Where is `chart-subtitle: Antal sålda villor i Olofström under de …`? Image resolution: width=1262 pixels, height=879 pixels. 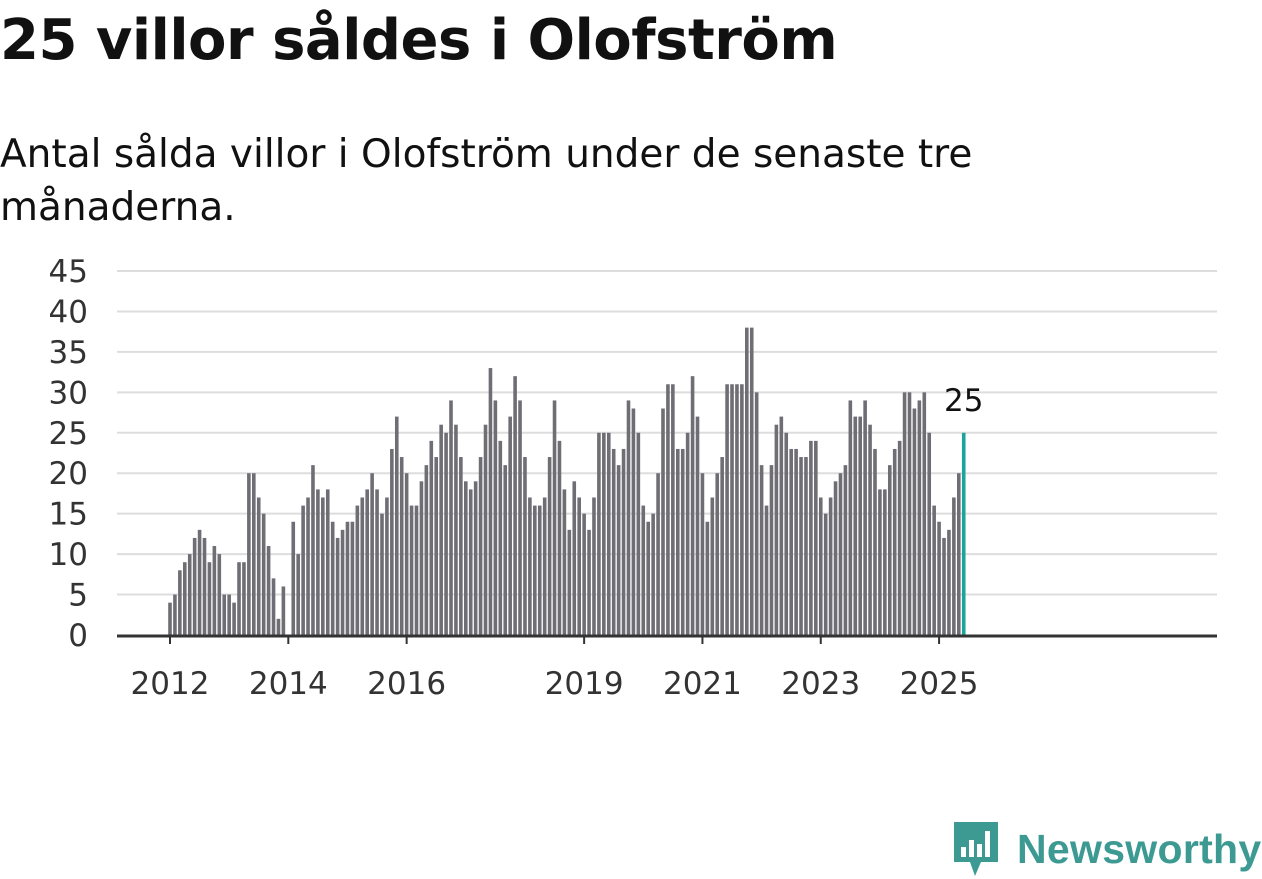 chart-subtitle: Antal sålda villor i Olofström under de … is located at coordinates (486, 181).